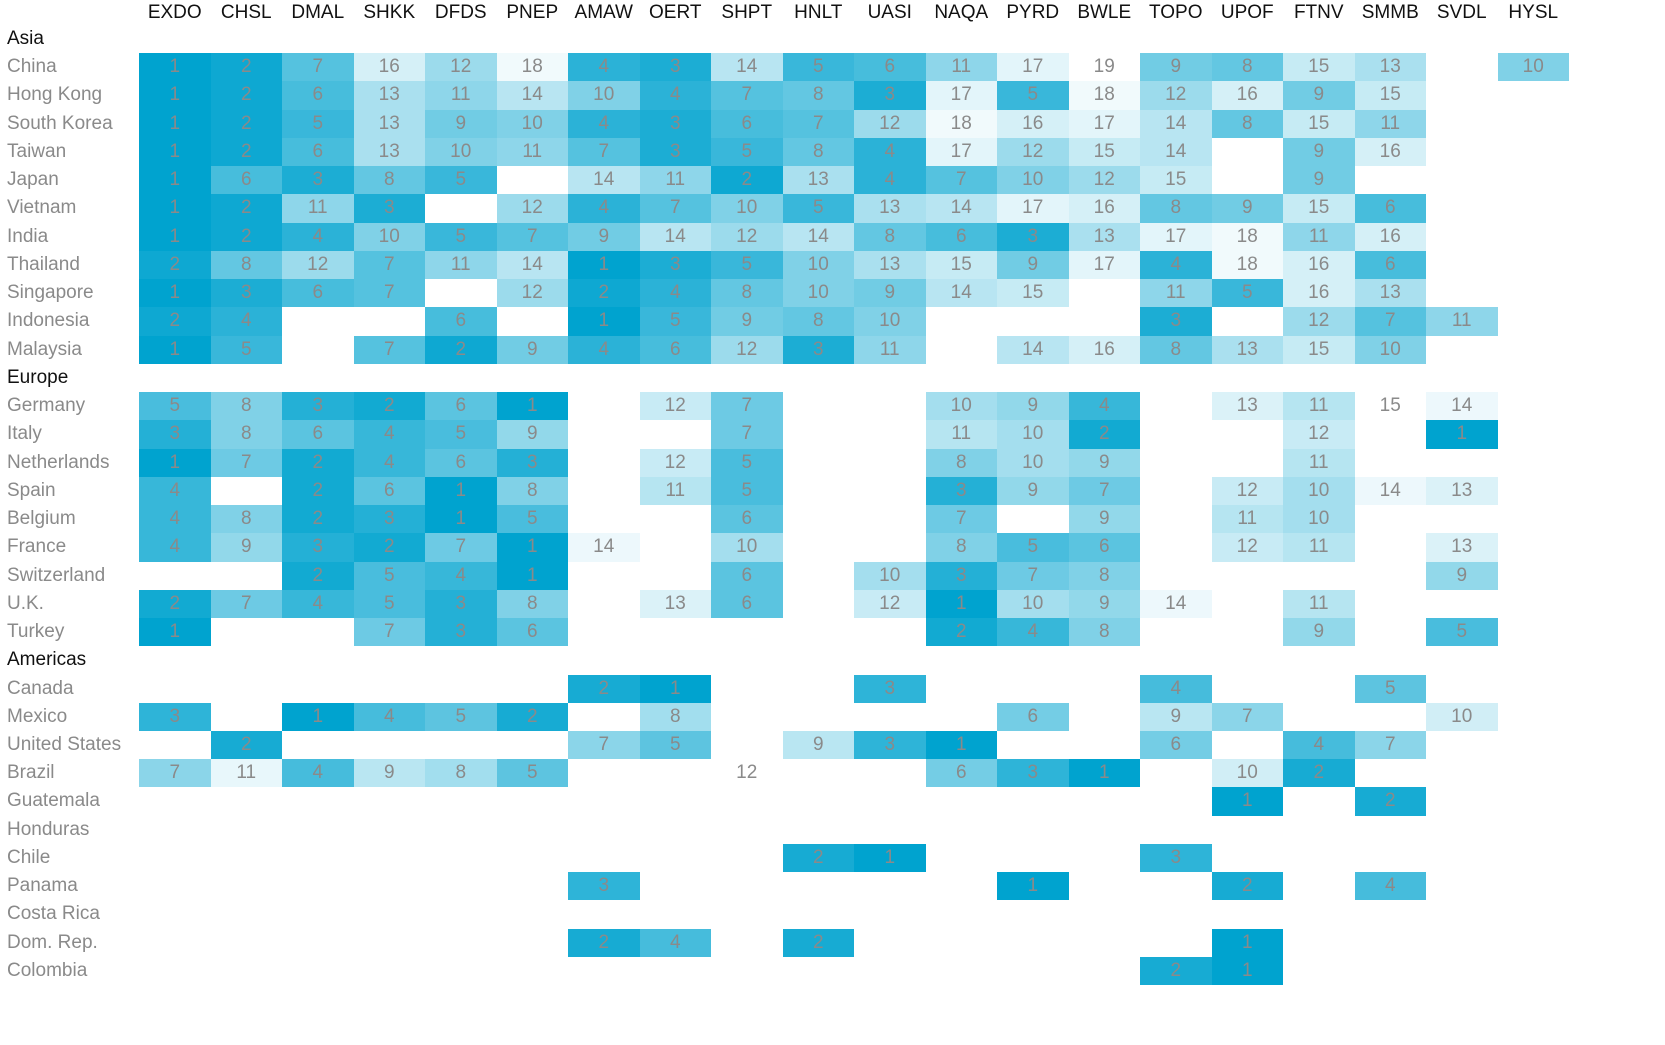  I want to click on row-label: Costa Rica, so click(53, 914).